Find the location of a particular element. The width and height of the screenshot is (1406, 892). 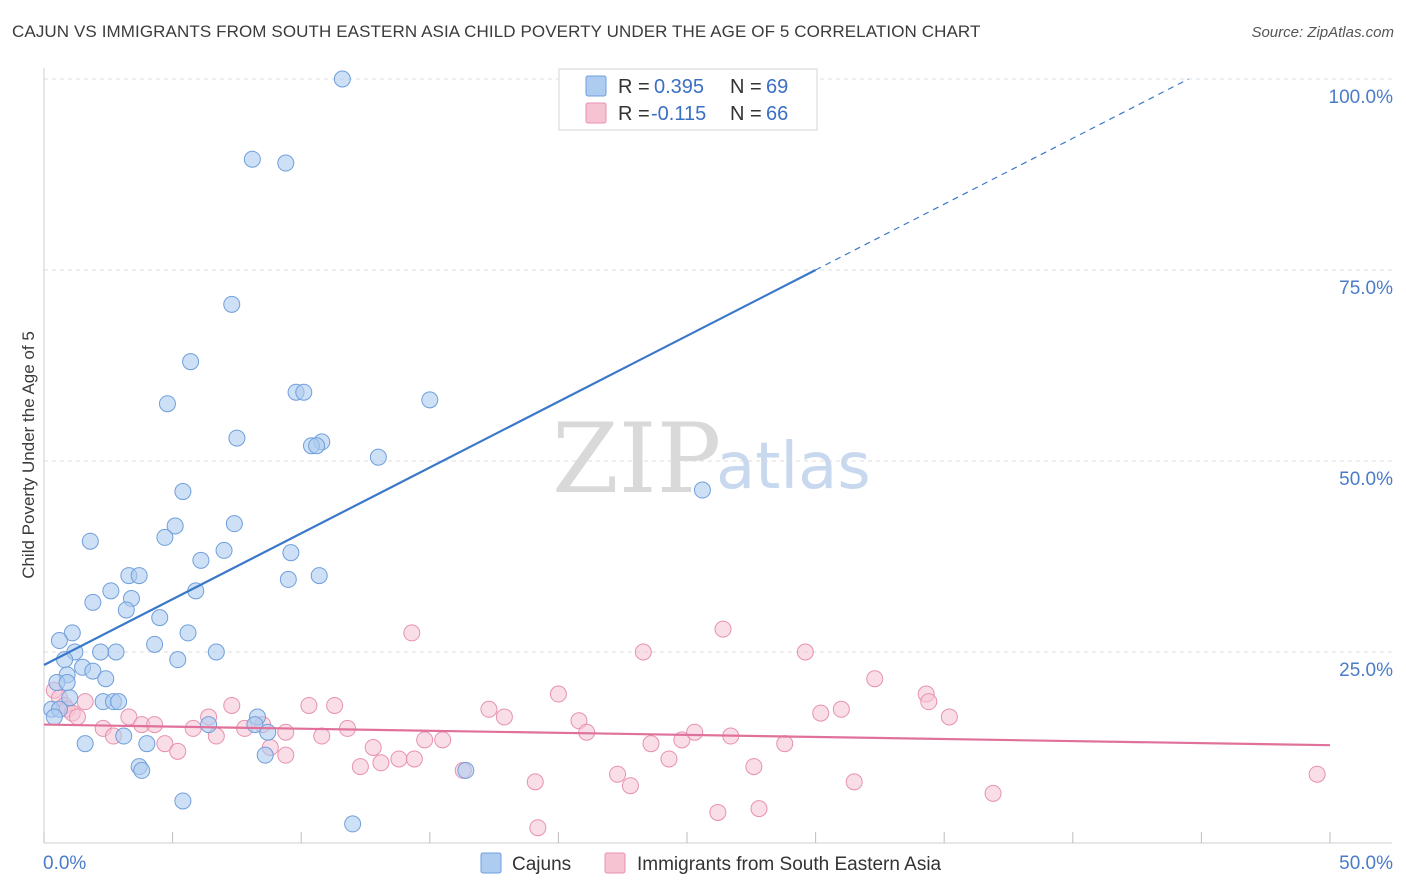

source-credit: Source: ZipAtlas.com is located at coordinates (1322, 32).